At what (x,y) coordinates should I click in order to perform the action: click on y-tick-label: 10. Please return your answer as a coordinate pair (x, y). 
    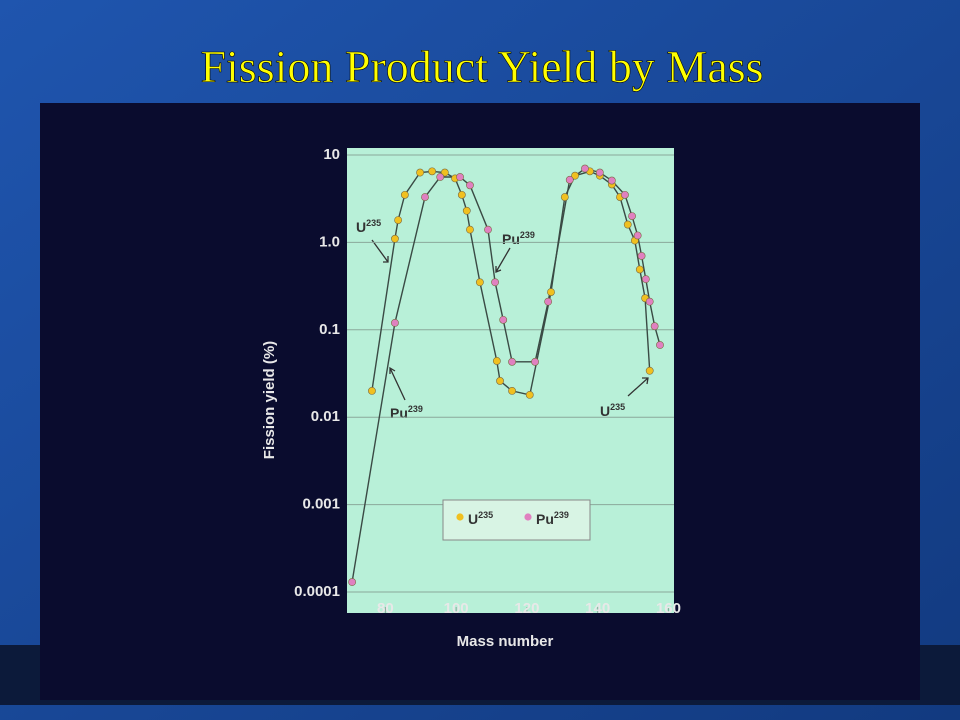
    Looking at the image, I should click on (331, 154).